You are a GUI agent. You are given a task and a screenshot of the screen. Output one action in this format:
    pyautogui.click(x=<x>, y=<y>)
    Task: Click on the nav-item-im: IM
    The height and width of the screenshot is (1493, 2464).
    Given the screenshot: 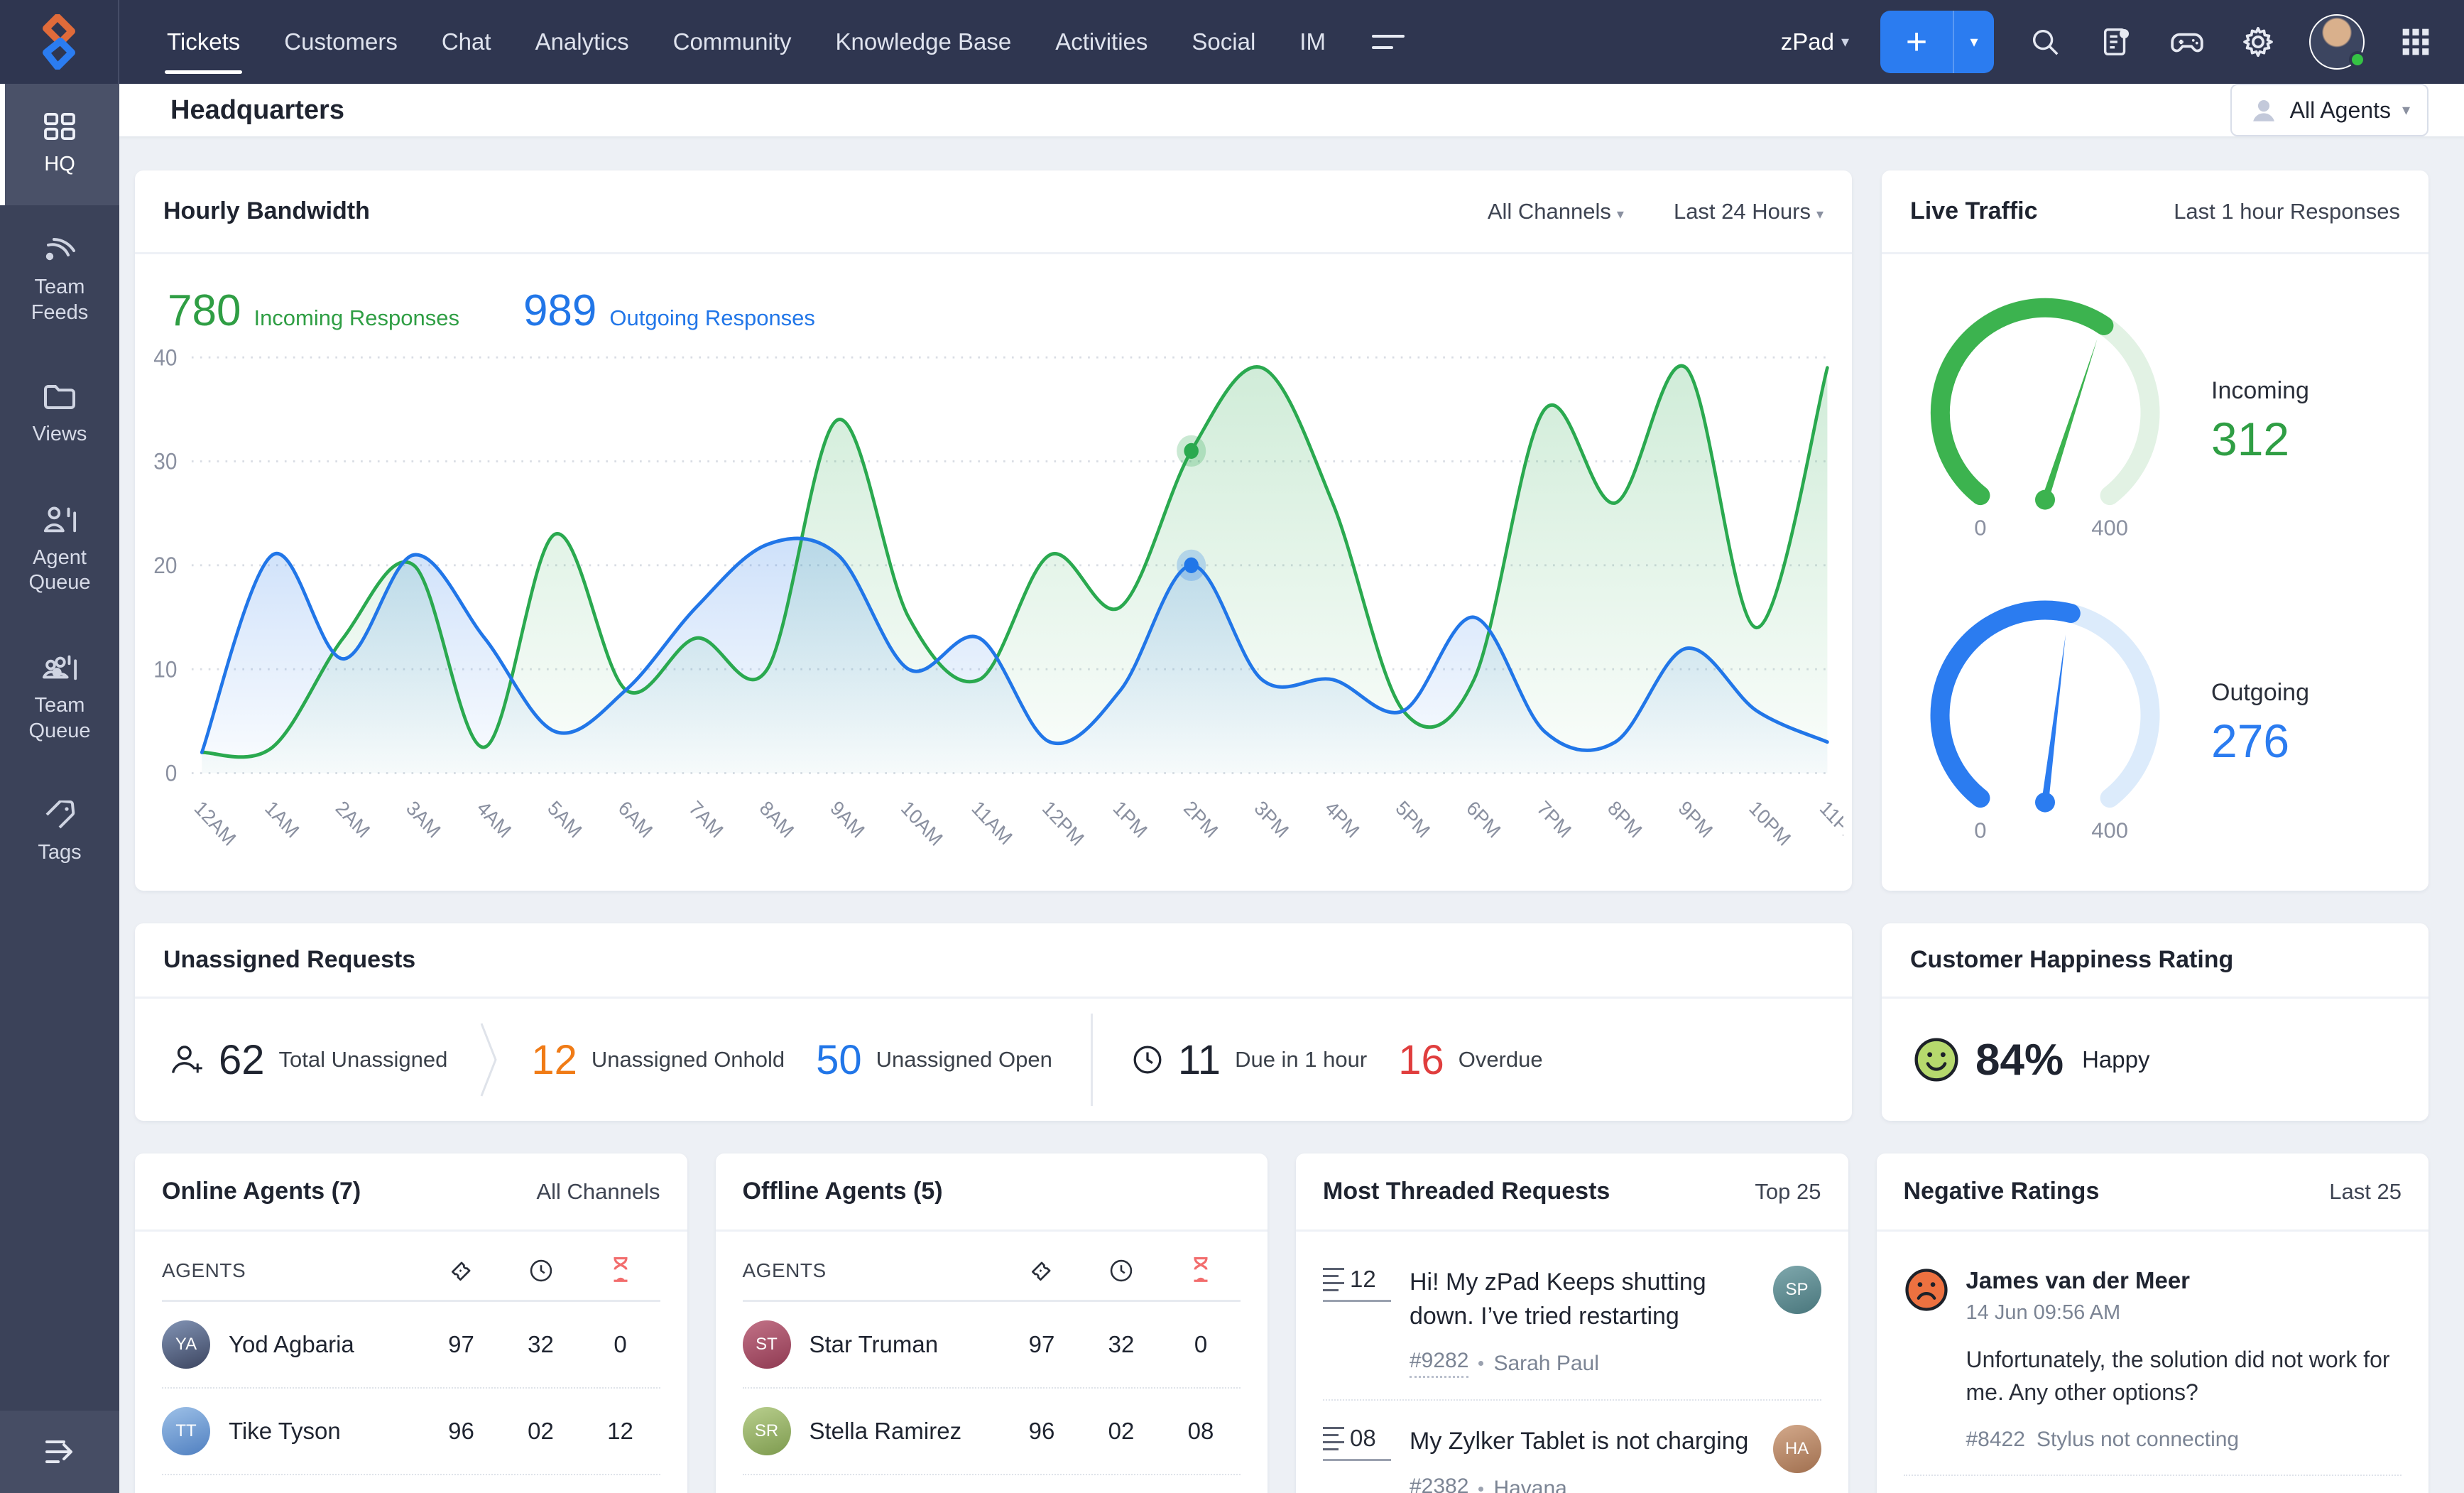 What is the action you would take?
    pyautogui.click(x=1312, y=41)
    